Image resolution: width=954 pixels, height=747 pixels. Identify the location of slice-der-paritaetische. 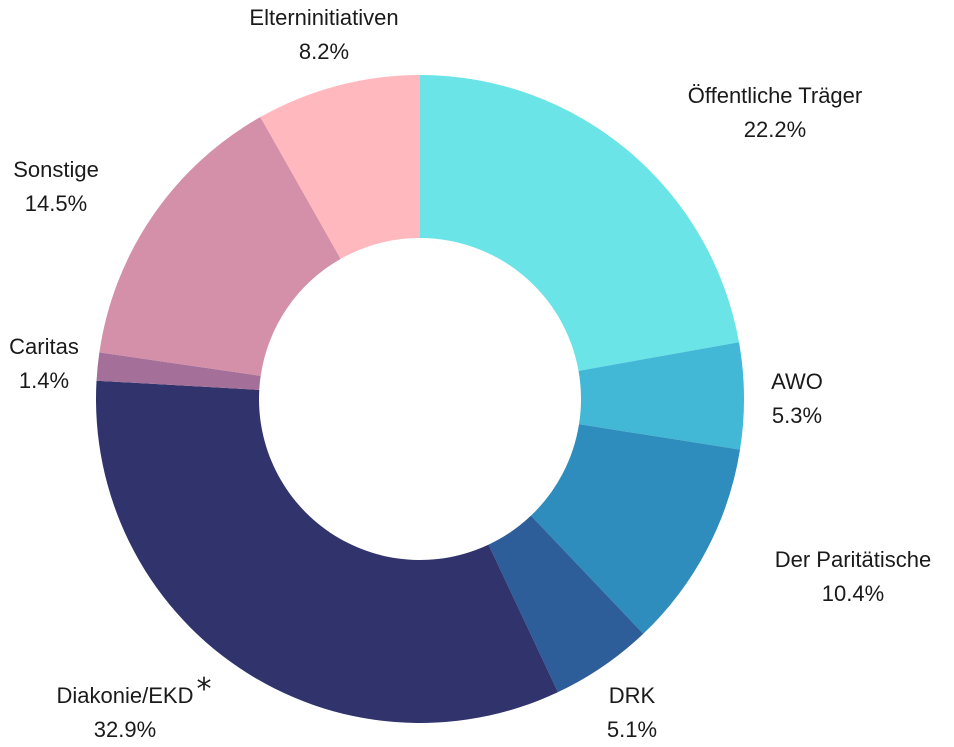
(635, 529).